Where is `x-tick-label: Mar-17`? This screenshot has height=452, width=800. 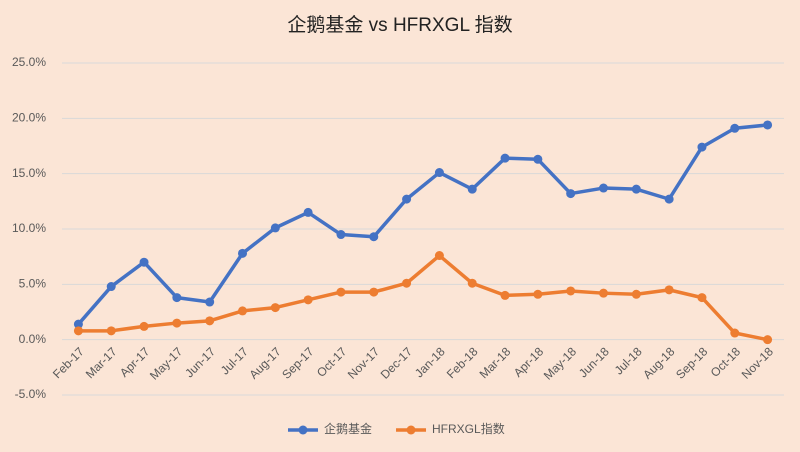
x-tick-label: Mar-17 is located at coordinates (101, 362).